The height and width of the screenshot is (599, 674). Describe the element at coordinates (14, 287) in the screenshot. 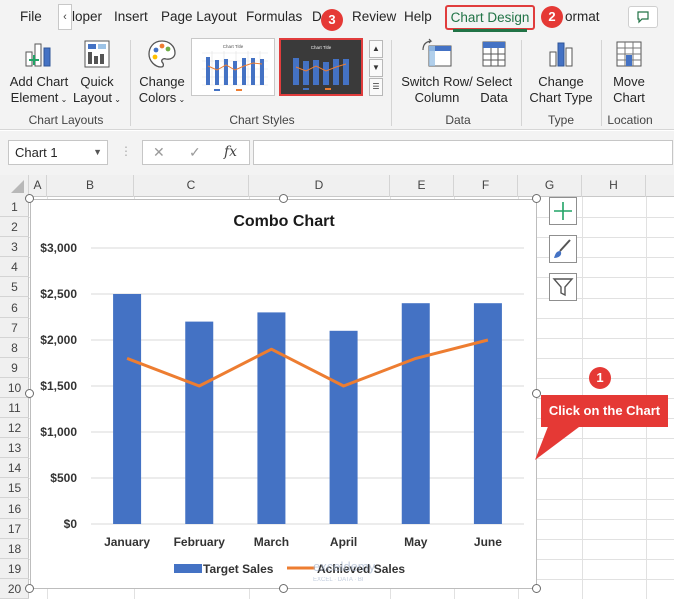

I see `row-header-5: 5` at that location.